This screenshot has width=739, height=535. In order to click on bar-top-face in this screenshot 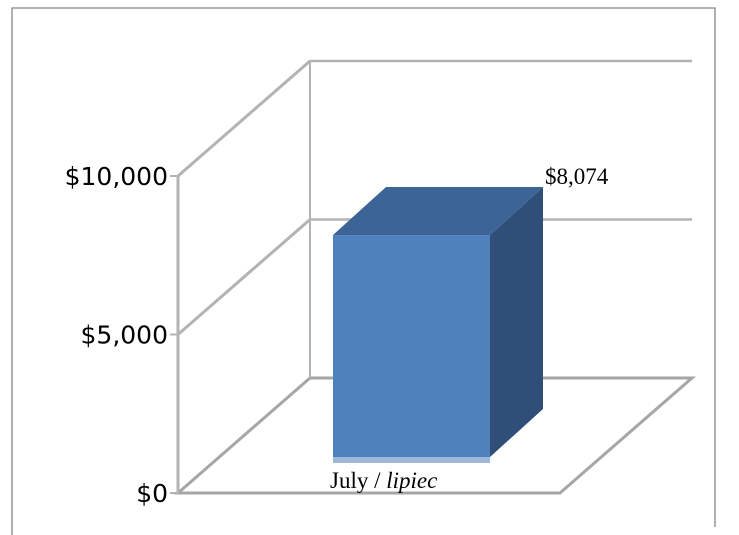, I will do `click(438, 211)`.